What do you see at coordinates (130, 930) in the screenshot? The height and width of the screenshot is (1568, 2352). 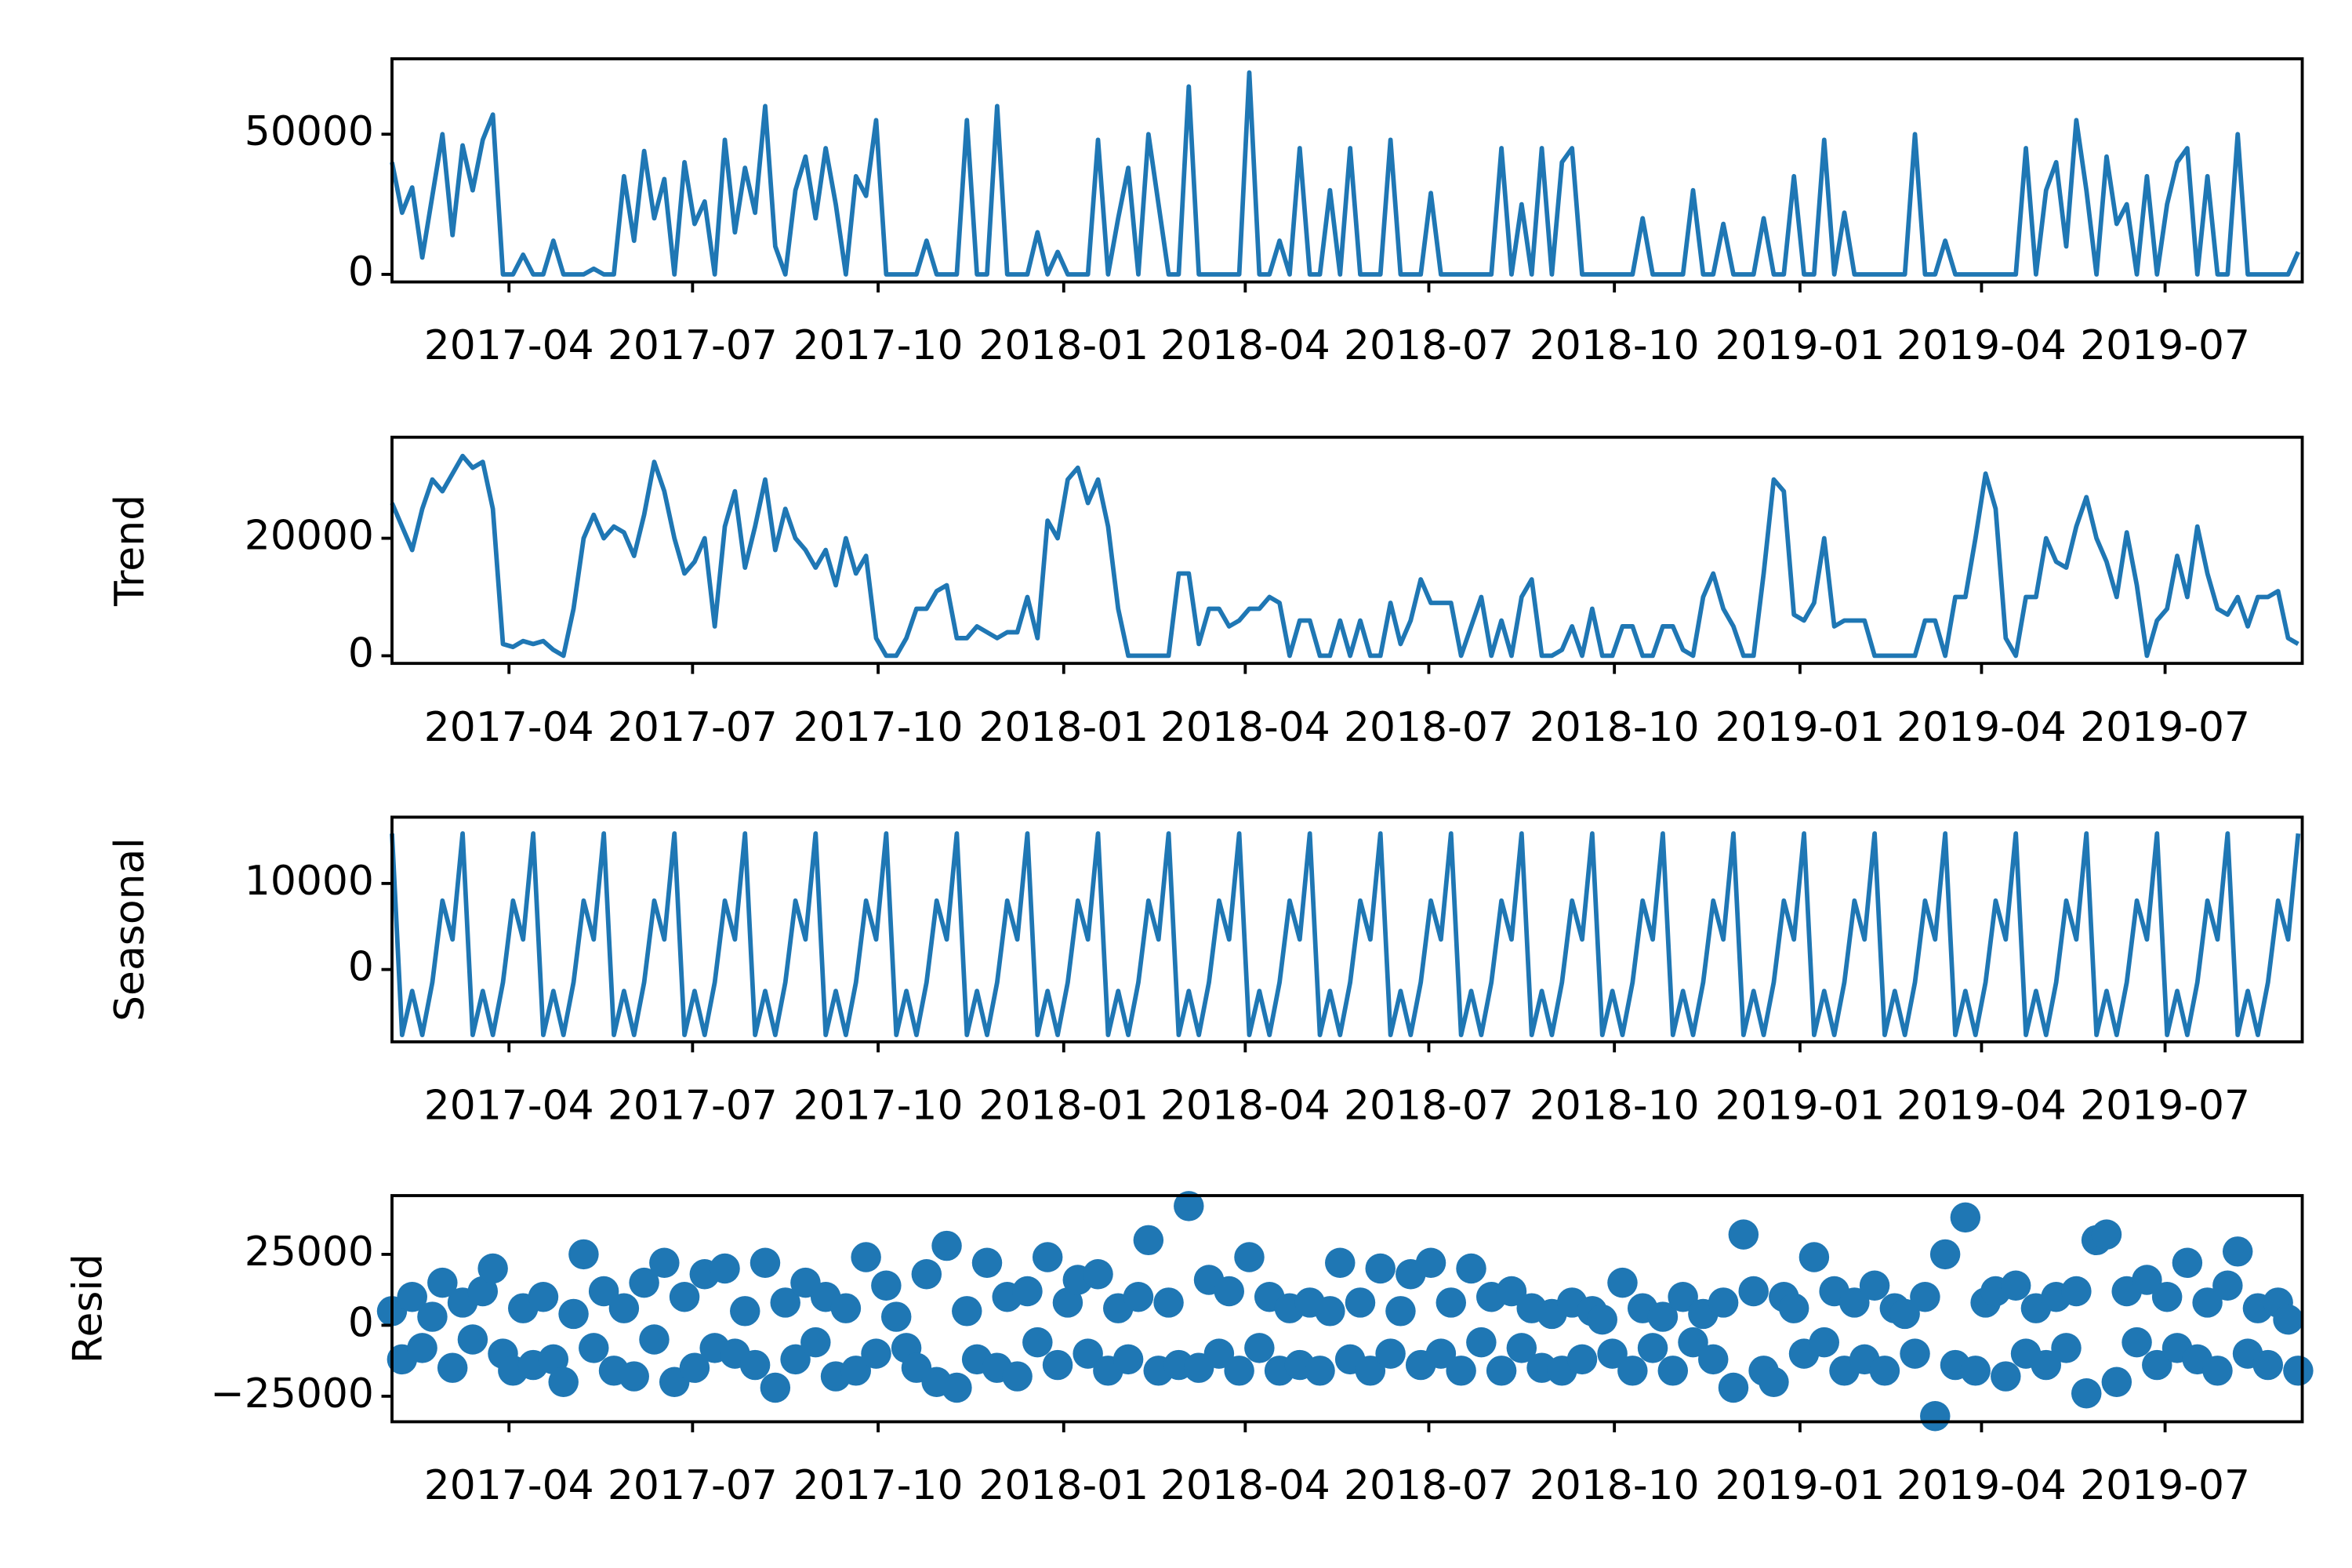 I see `y-axis-label: Seasonal` at bounding box center [130, 930].